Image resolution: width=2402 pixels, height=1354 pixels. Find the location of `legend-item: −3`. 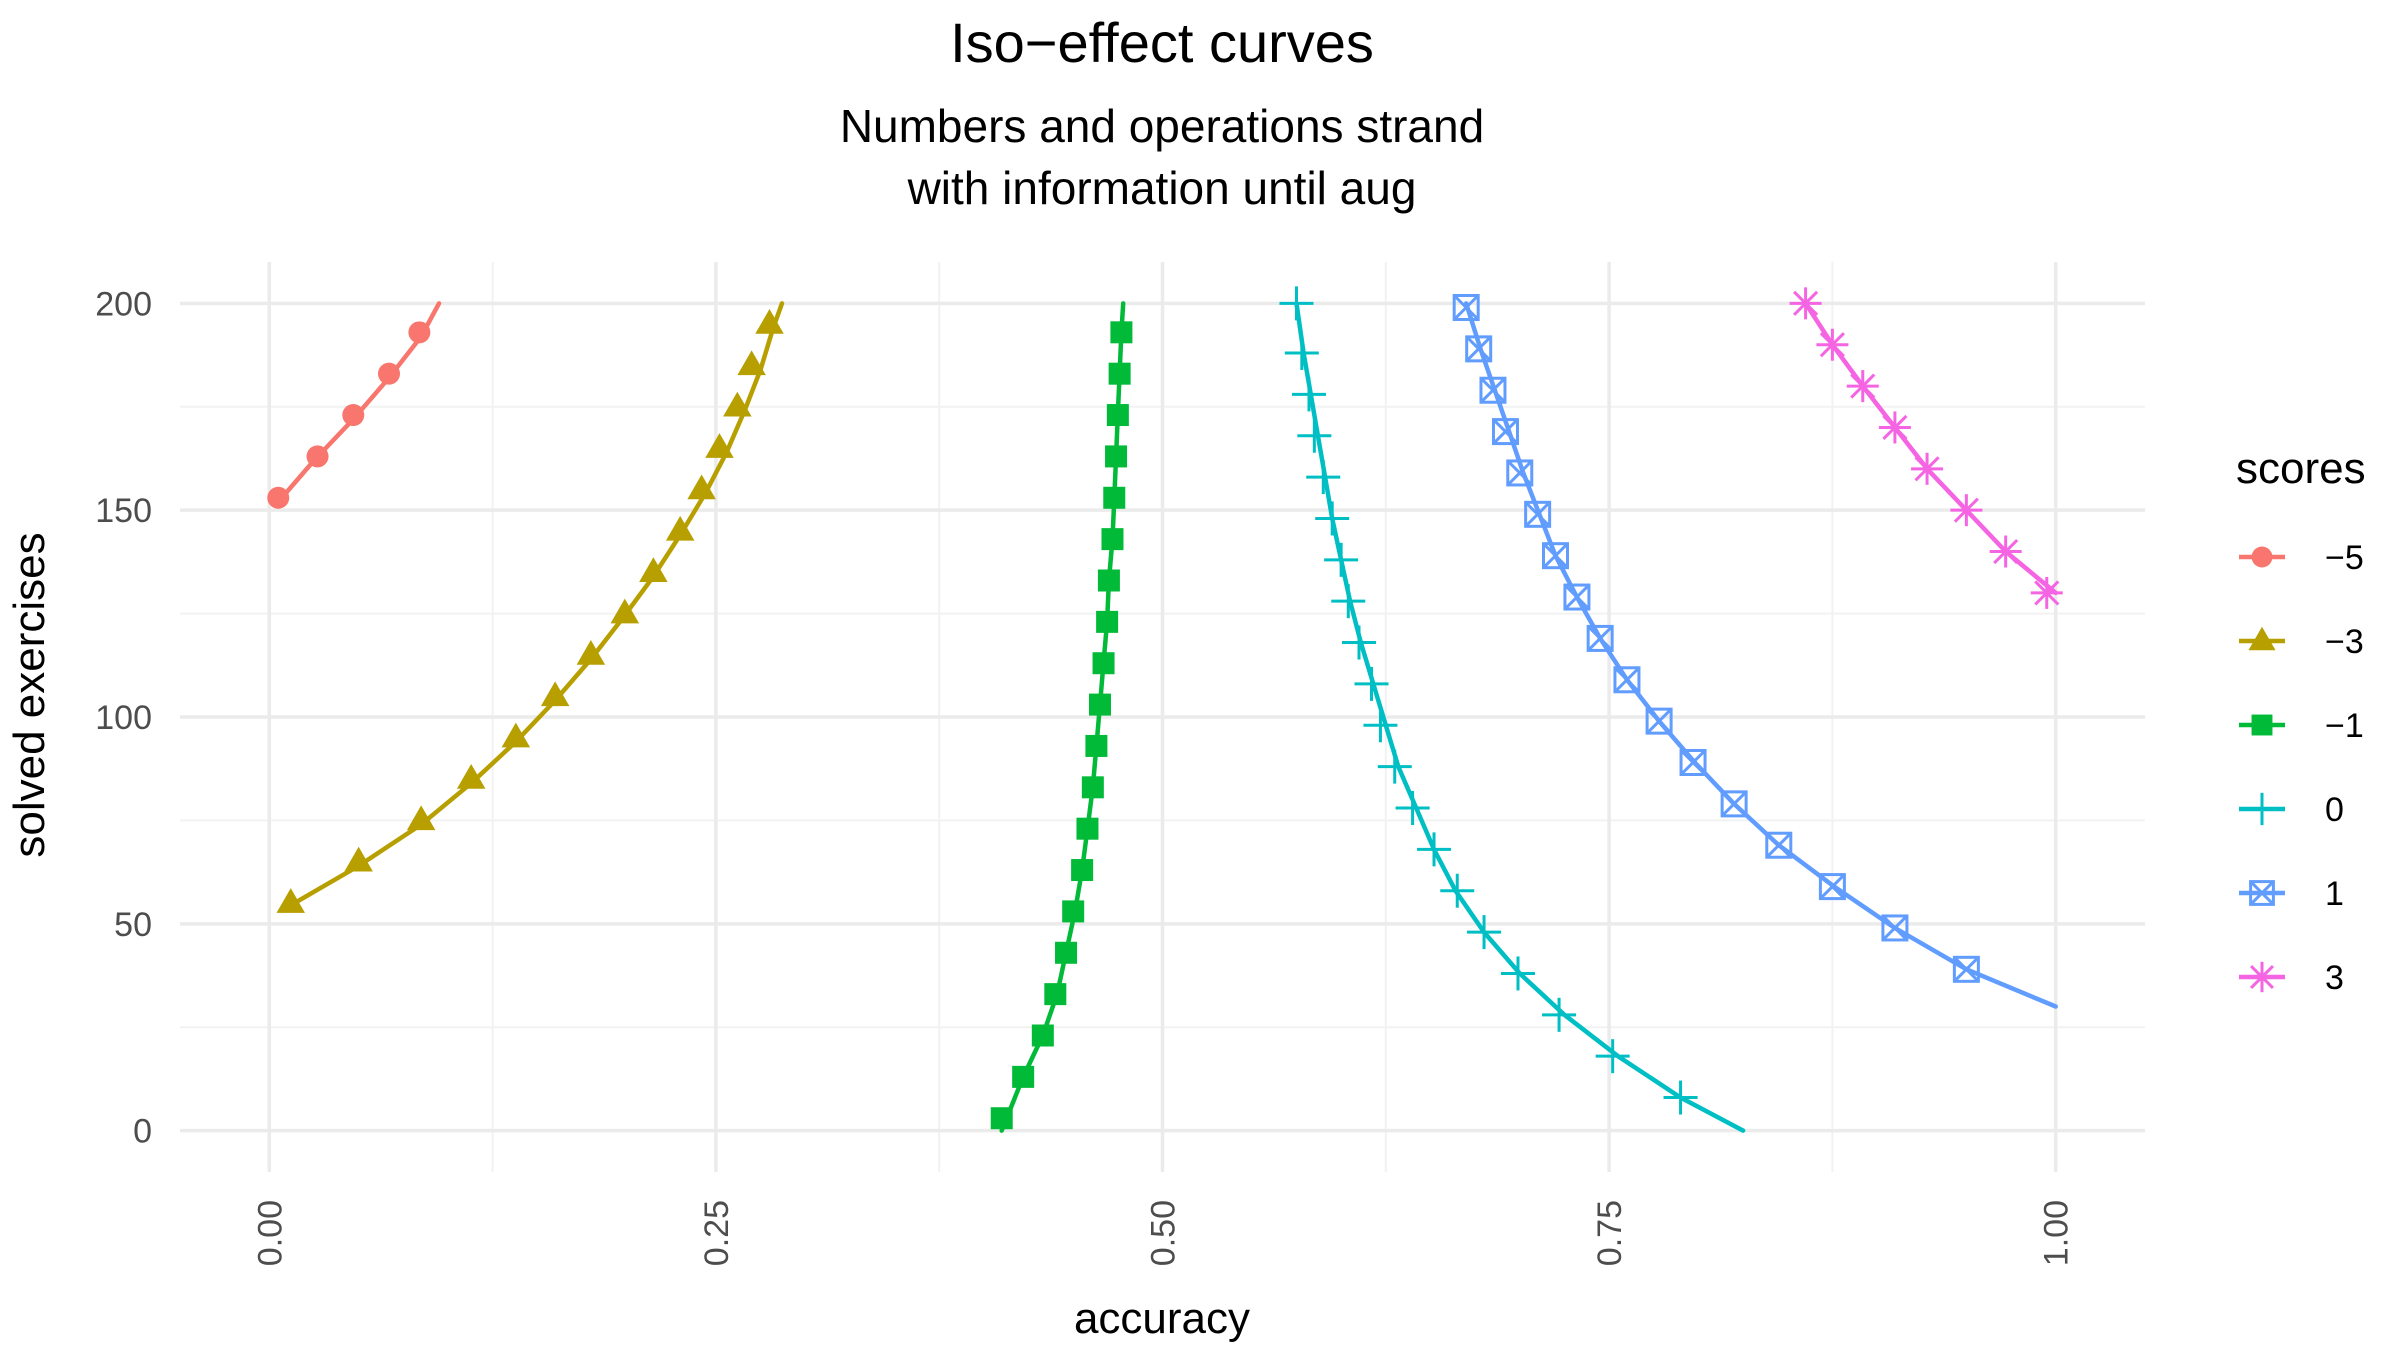

legend-item: −3 is located at coordinates (2301, 642).